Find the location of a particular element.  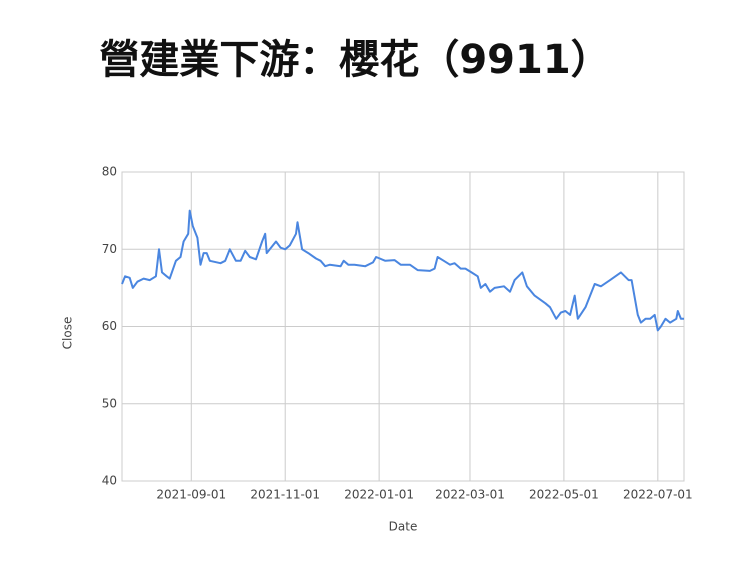

y-tick-label: 70 is located at coordinates (109, 249).